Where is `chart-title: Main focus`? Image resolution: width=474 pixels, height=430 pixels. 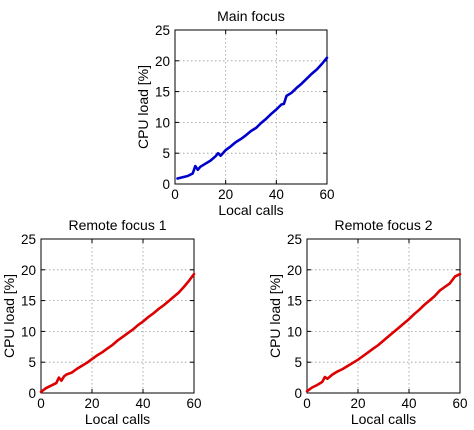
chart-title: Main focus is located at coordinates (251, 16).